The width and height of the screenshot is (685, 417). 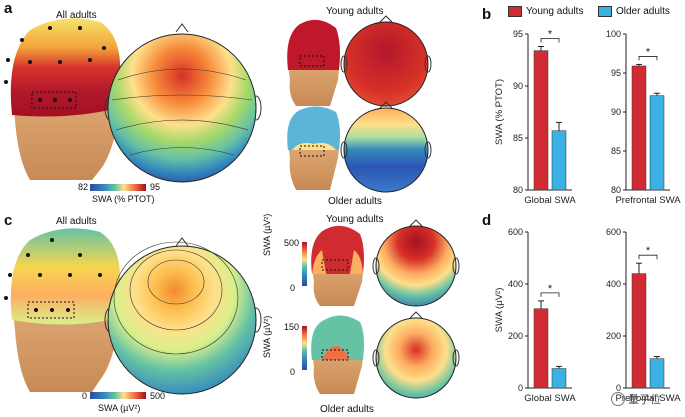 What do you see at coordinates (416, 355) in the screenshot?
I see `c-older-topomap` at bounding box center [416, 355].